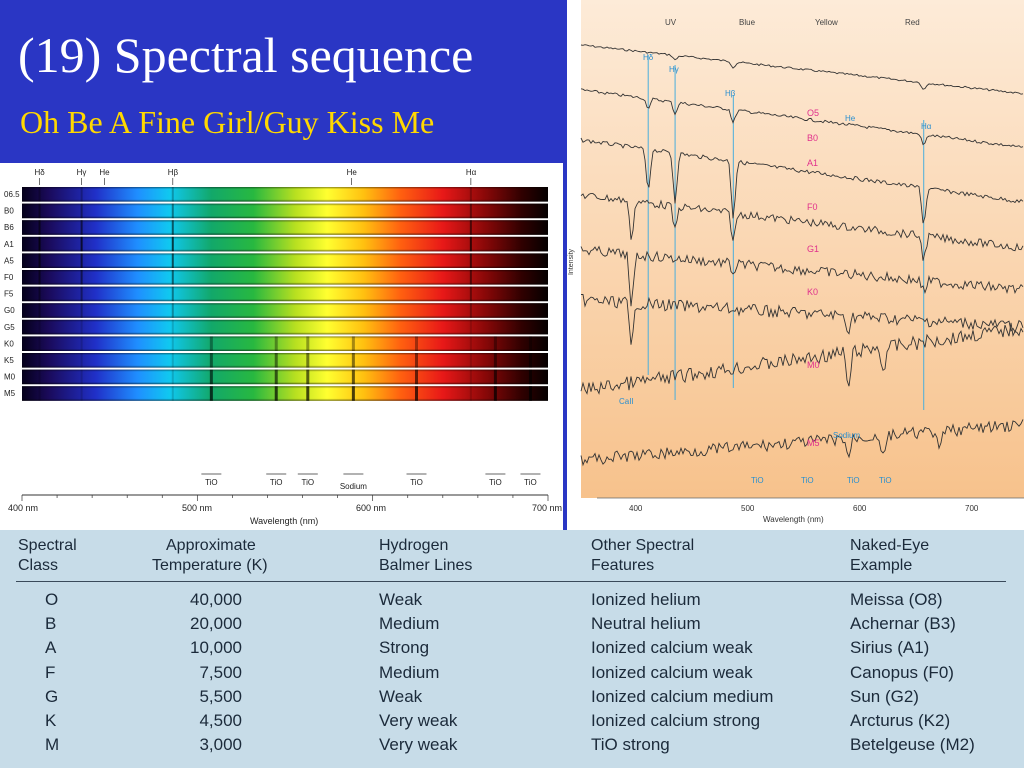 Image resolution: width=1024 pixels, height=768 pixels. I want to click on spectral-class-label: A5, so click(9, 260).